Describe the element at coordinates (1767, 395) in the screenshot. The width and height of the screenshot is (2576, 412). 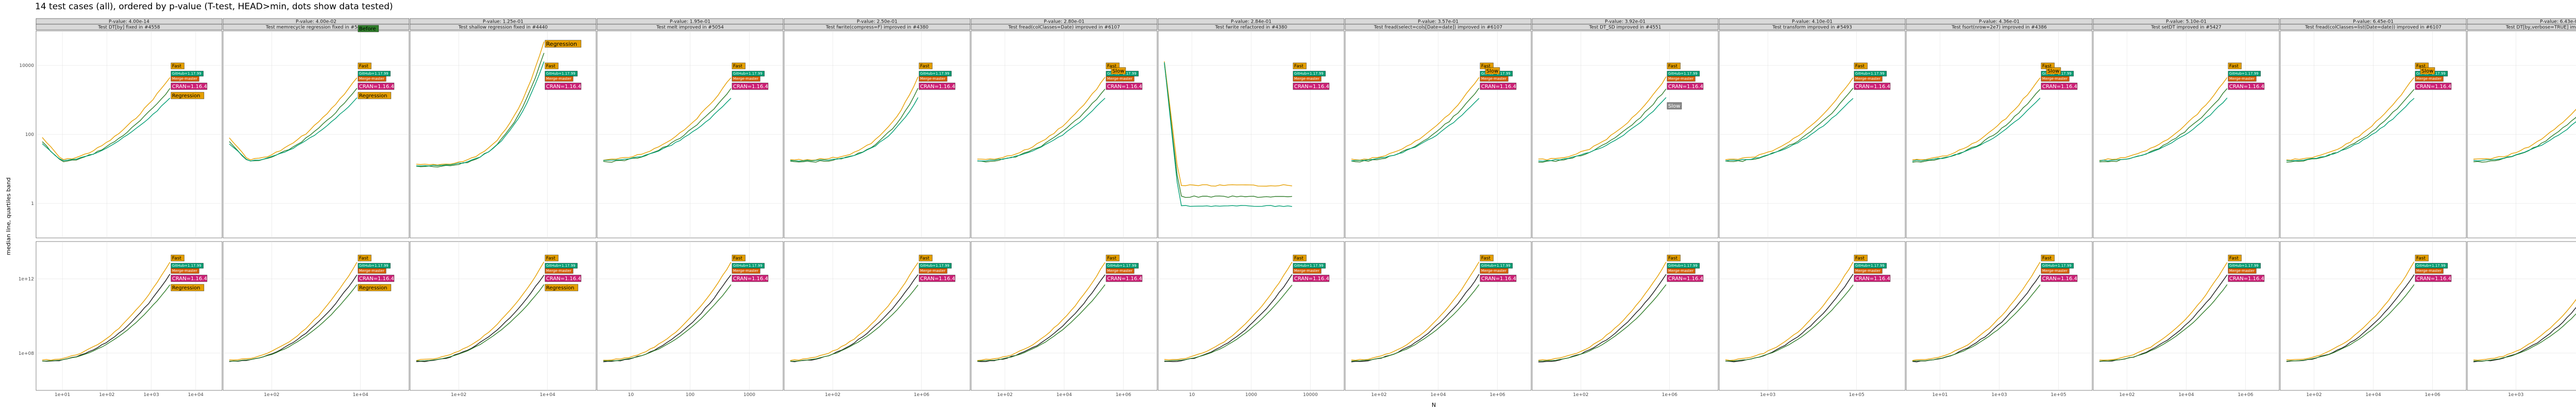
I see `x-tick-label: 1e+03` at that location.